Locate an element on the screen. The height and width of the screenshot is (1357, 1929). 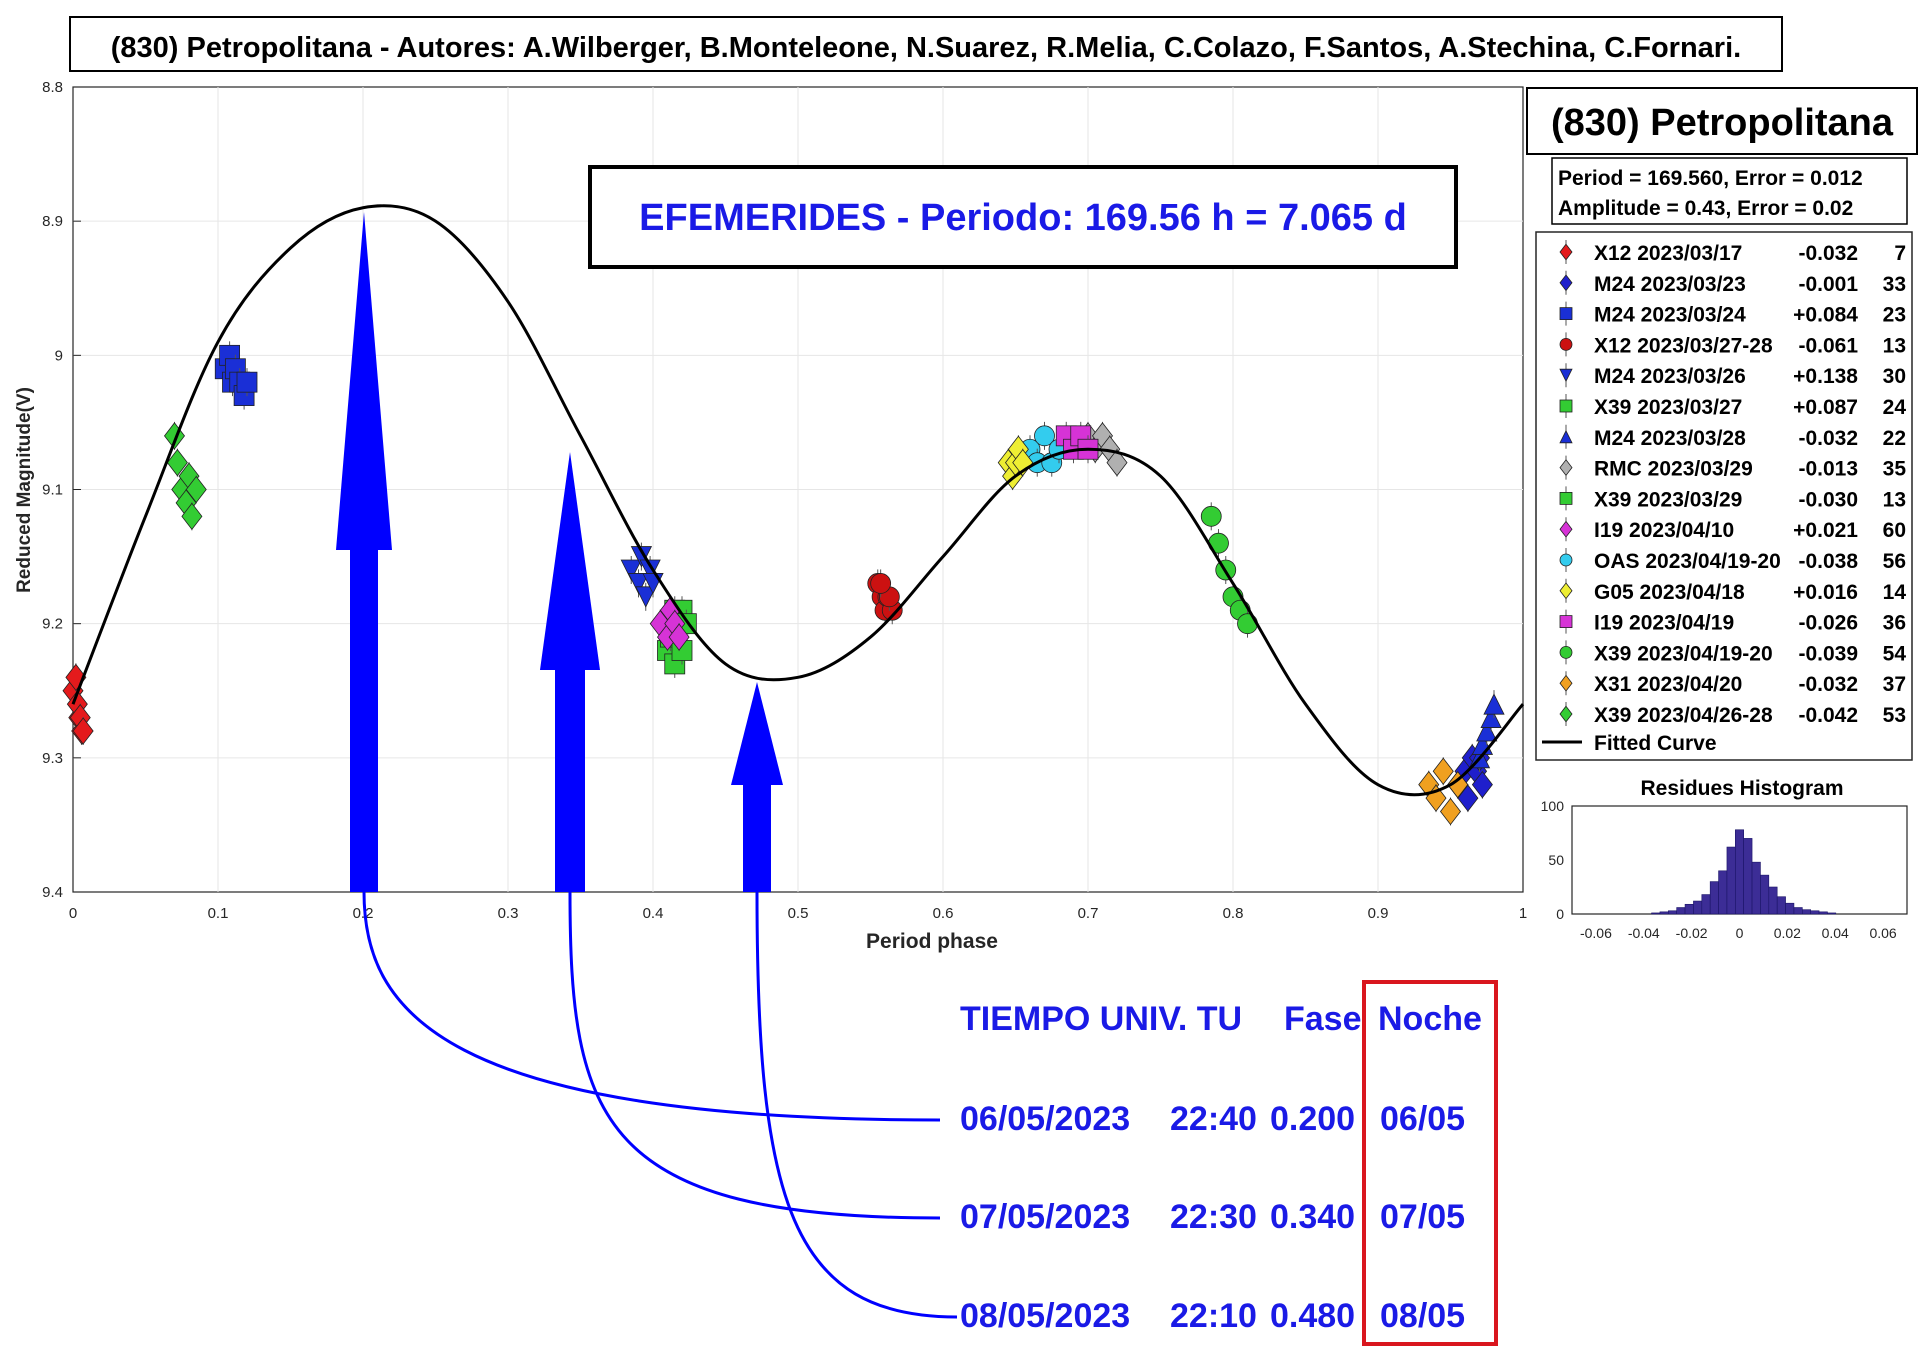
x-axis-ticks: 0 0.1 0.2 0.3 0.4 0.5 0.6 0.7 0.8 0.9 1 is located at coordinates (798, 913).